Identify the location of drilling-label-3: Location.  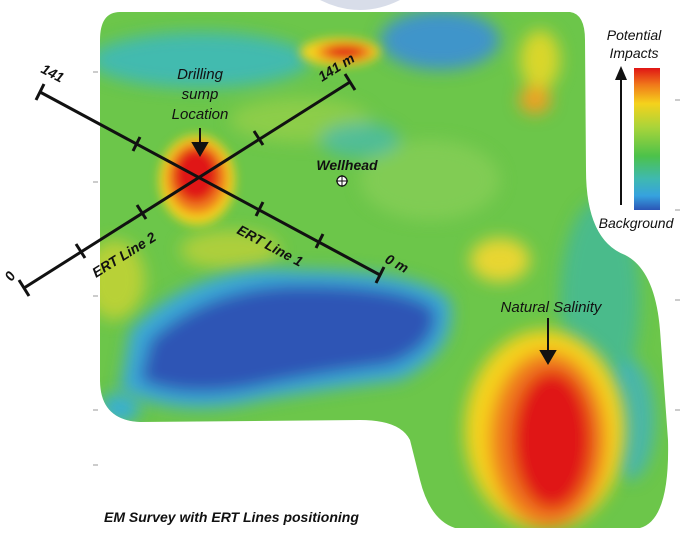
(200, 114).